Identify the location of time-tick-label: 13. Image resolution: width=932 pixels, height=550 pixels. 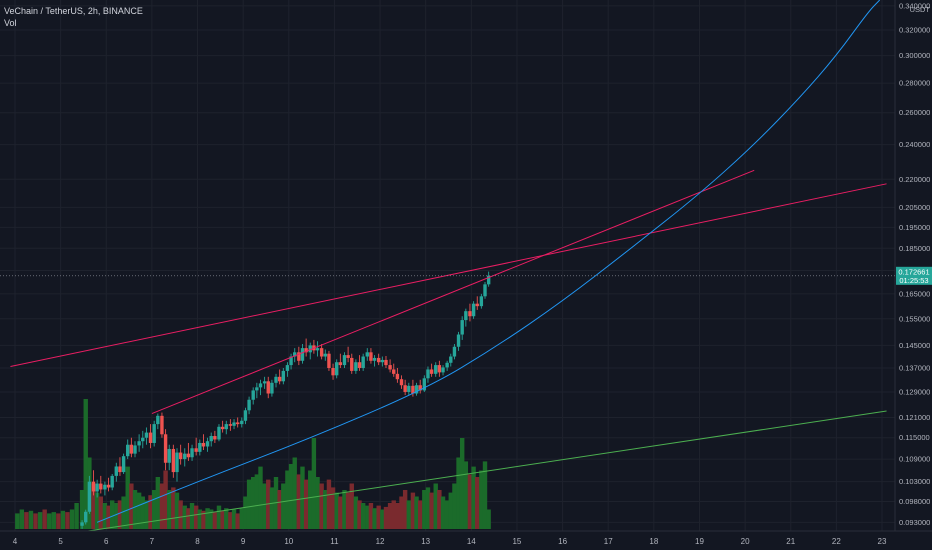
(425, 541).